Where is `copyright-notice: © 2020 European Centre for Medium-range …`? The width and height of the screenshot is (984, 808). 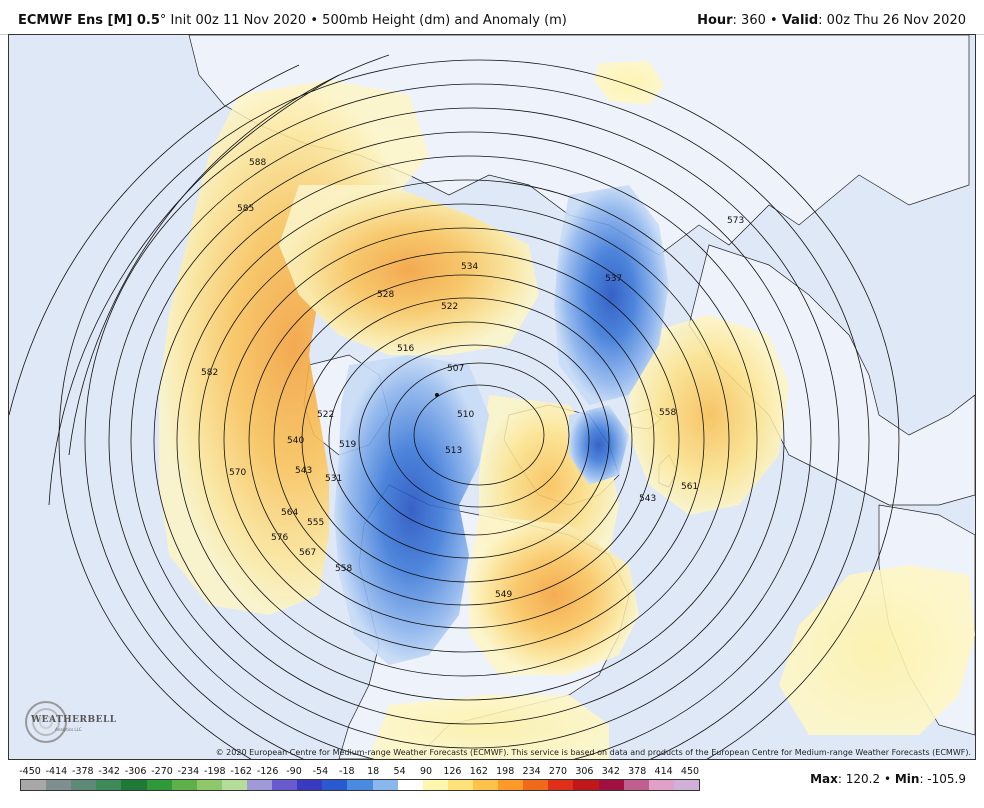 copyright-notice: © 2020 European Centre for Medium-range … is located at coordinates (593, 752).